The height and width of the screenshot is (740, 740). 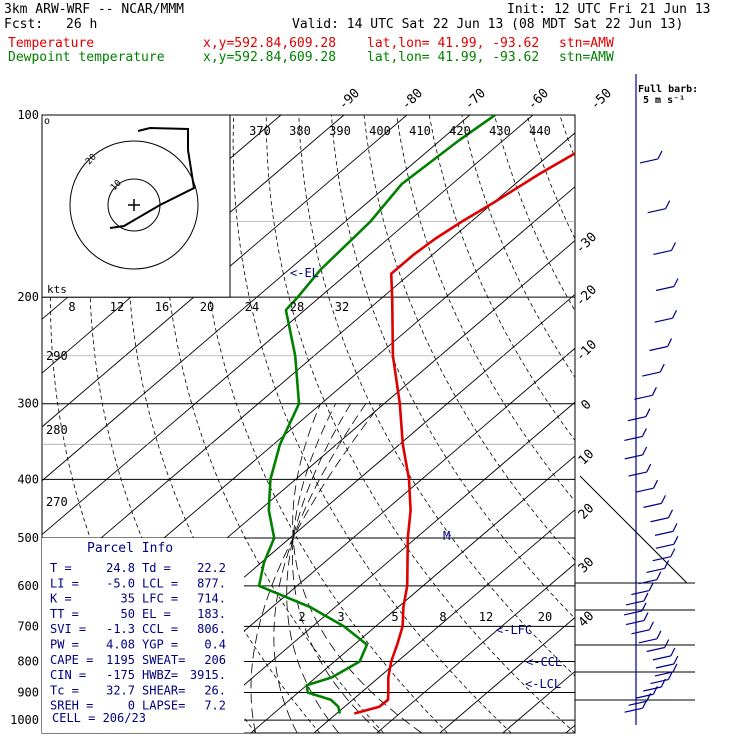 I want to click on parcel-key: EL =, so click(x=156, y=614).